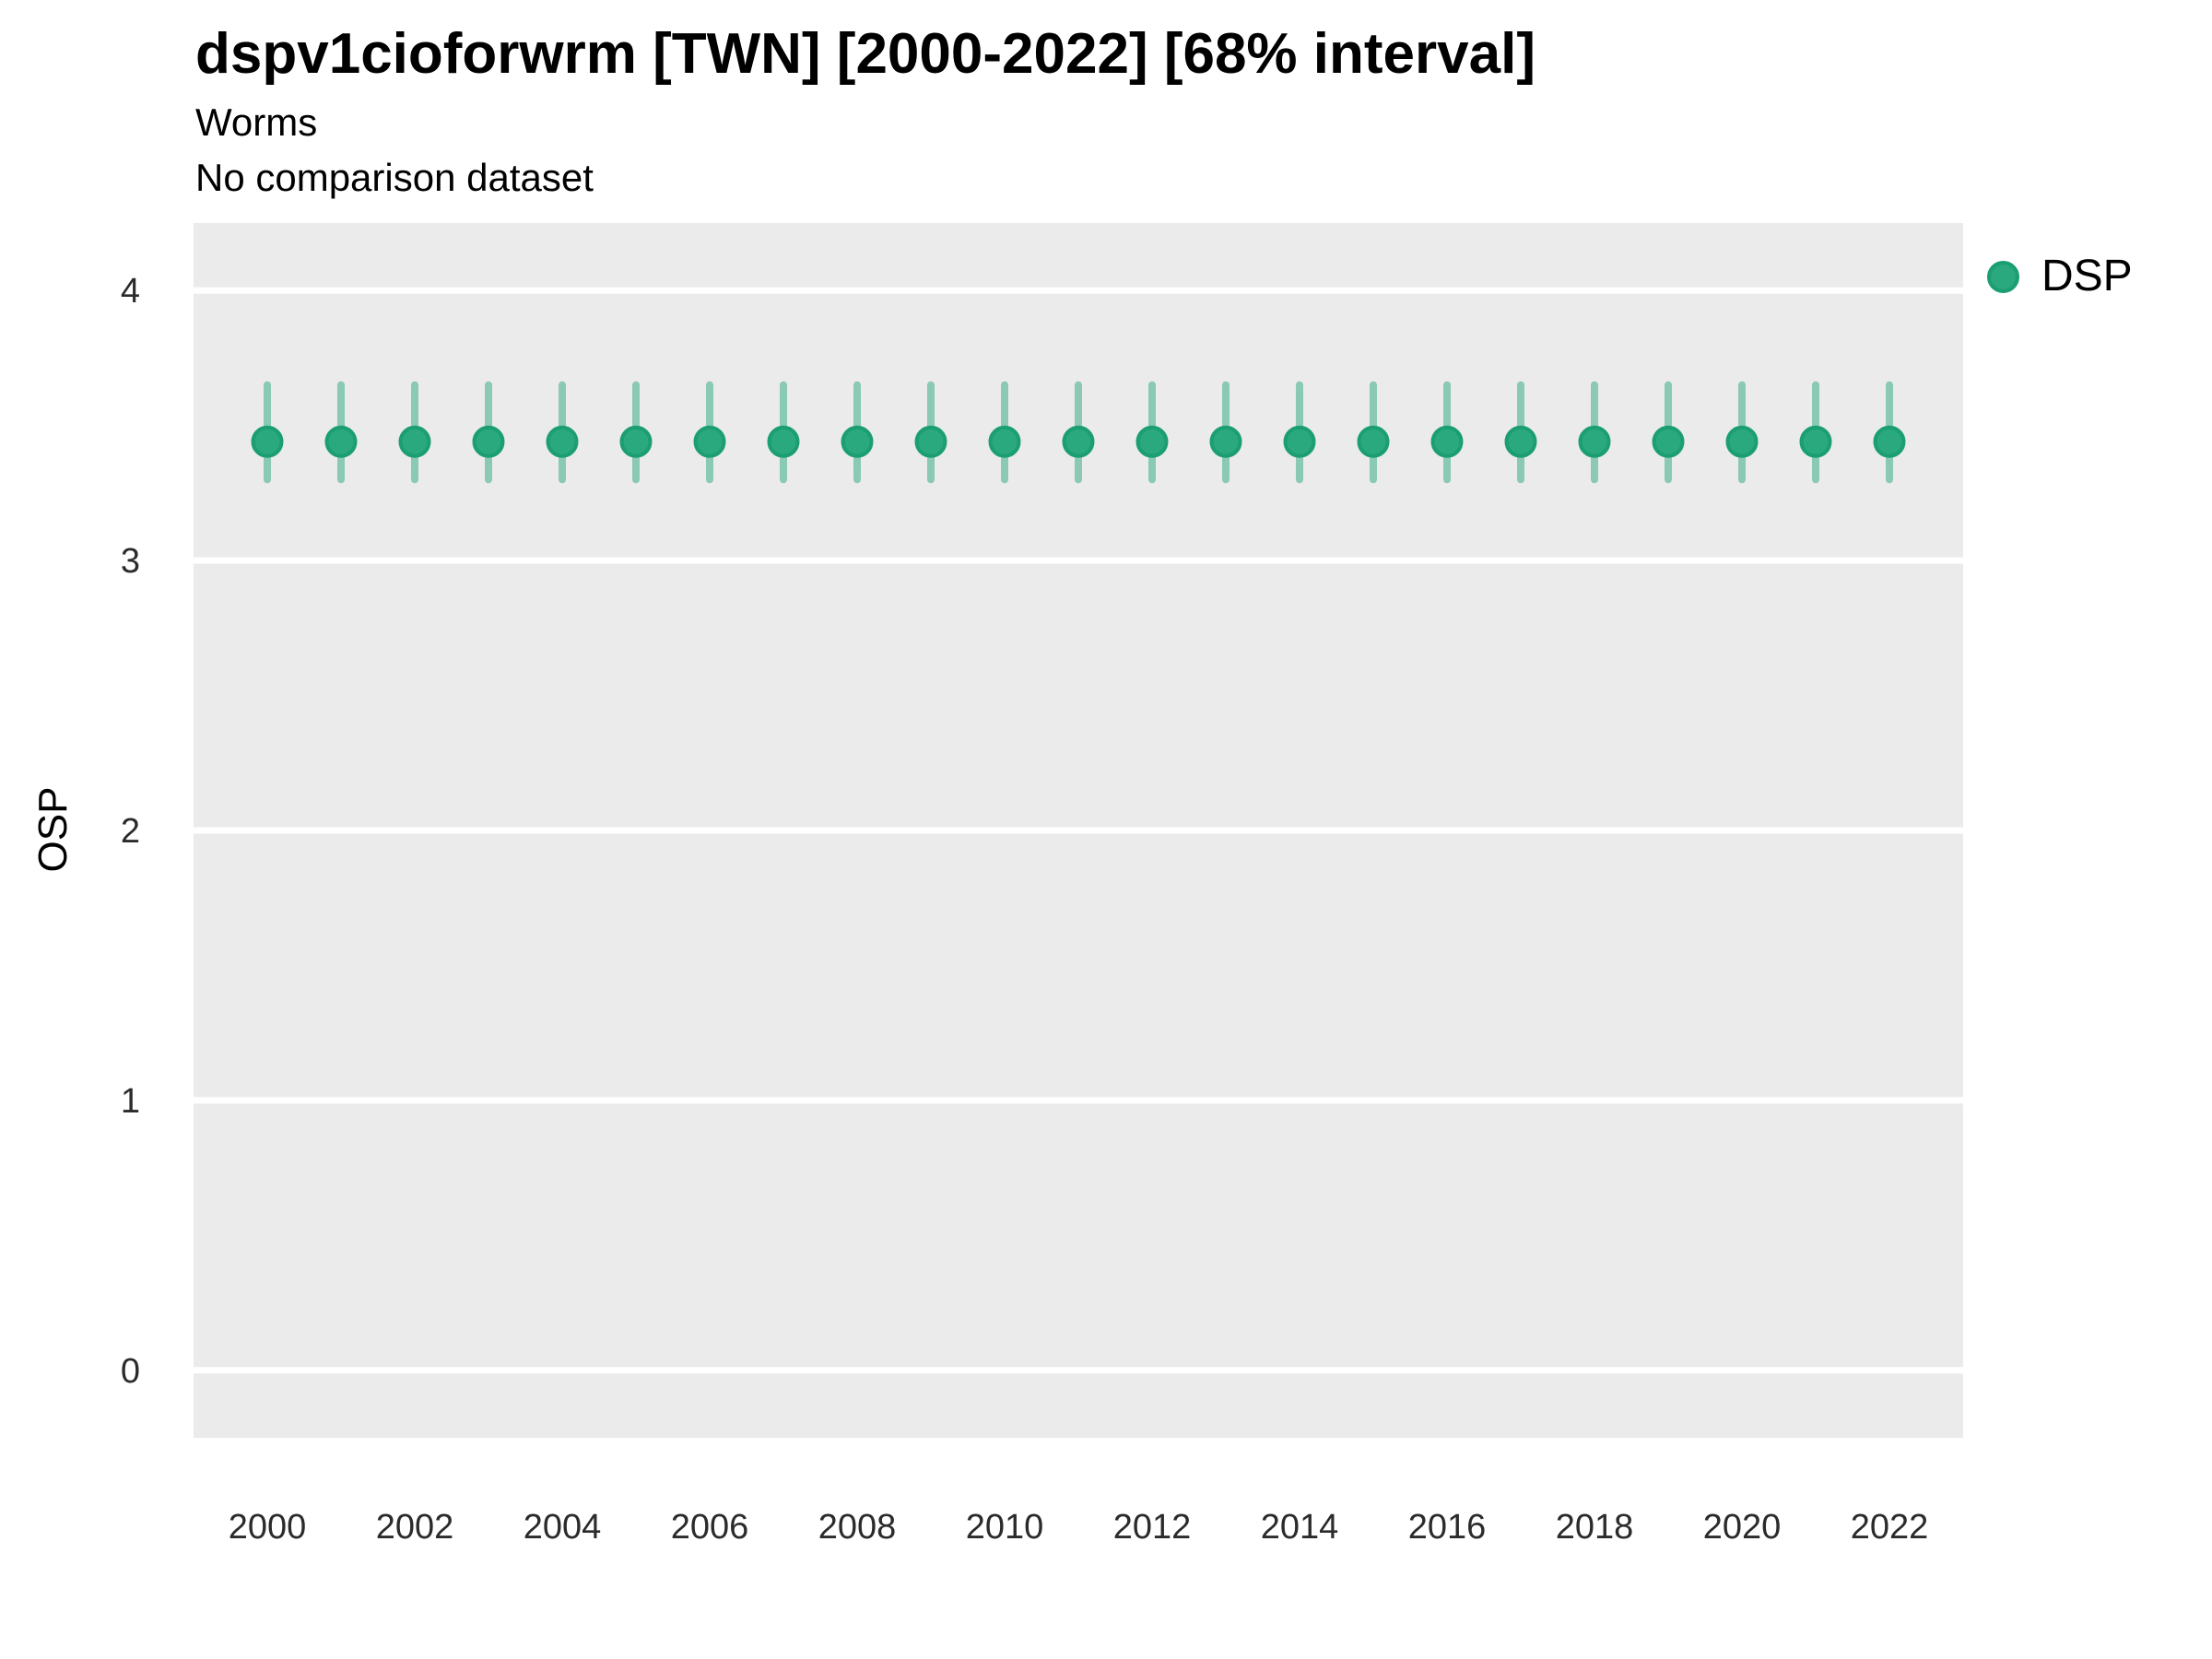 The width and height of the screenshot is (2212, 1659). What do you see at coordinates (783, 441) in the screenshot?
I see `data-point-DSP-2007` at bounding box center [783, 441].